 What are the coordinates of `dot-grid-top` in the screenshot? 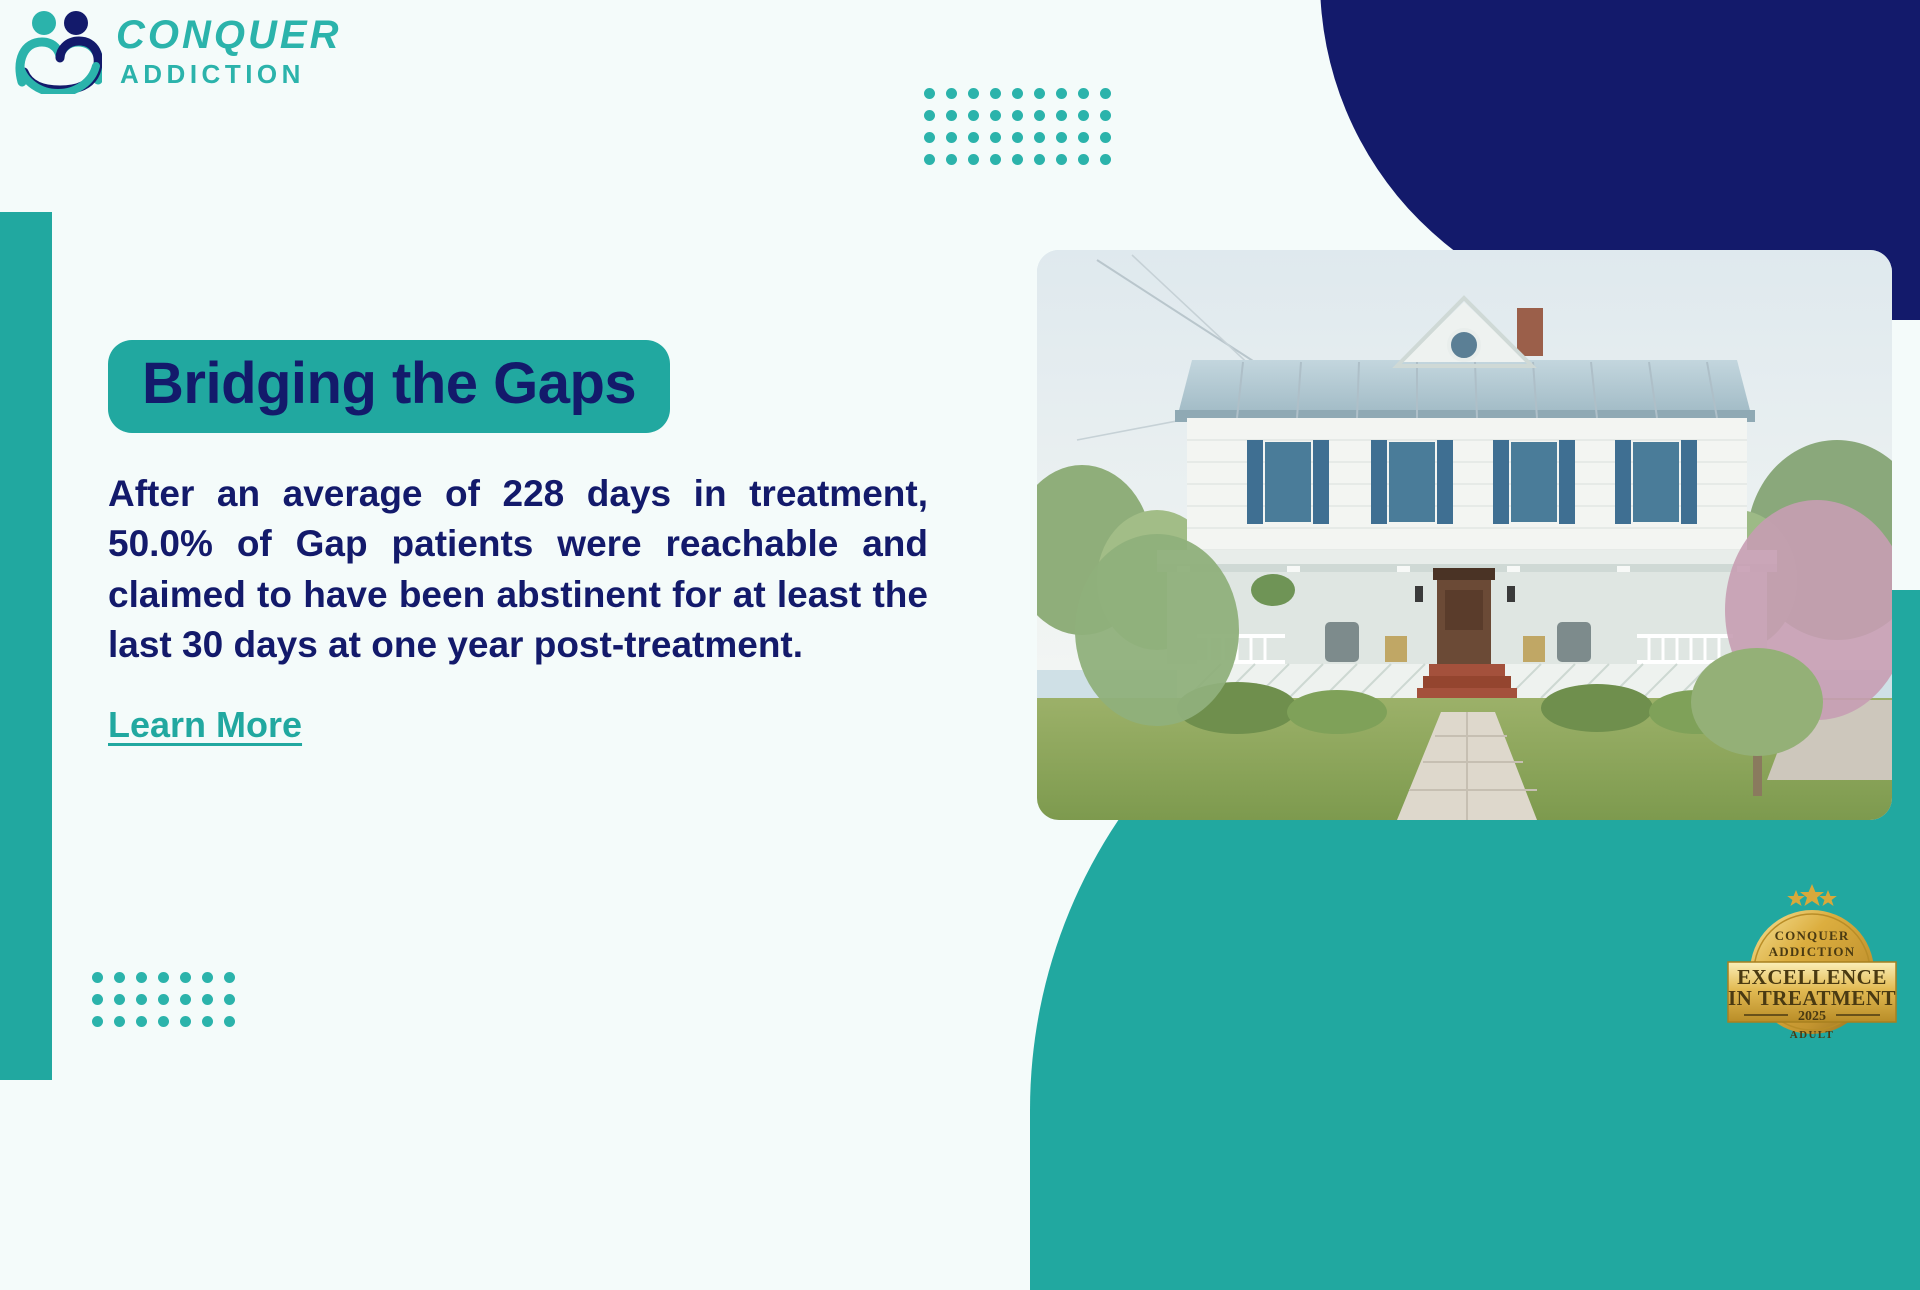 It's located at (1017, 126).